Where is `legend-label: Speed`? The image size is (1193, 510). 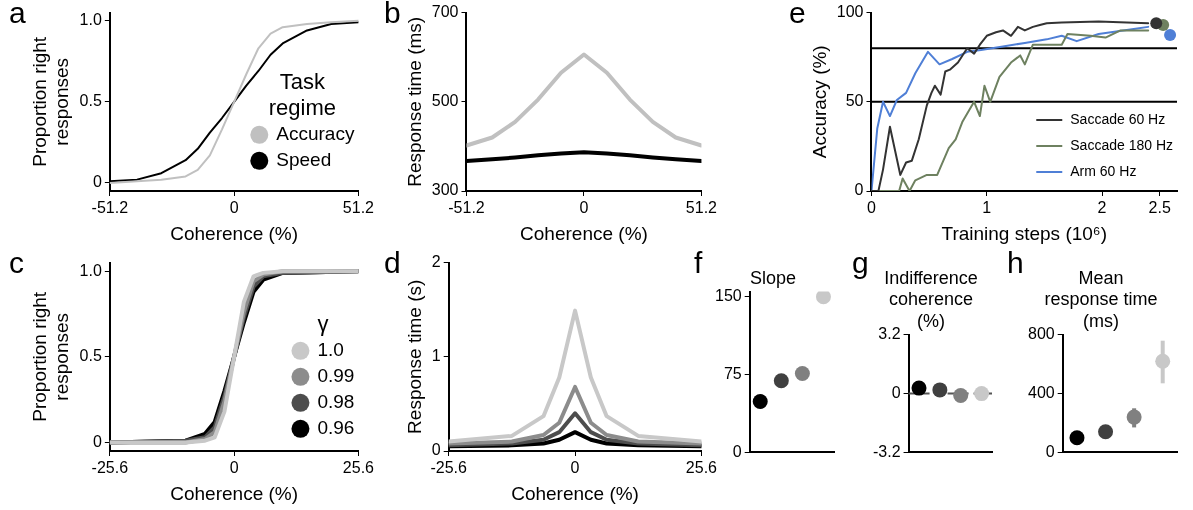 legend-label: Speed is located at coordinates (304, 160).